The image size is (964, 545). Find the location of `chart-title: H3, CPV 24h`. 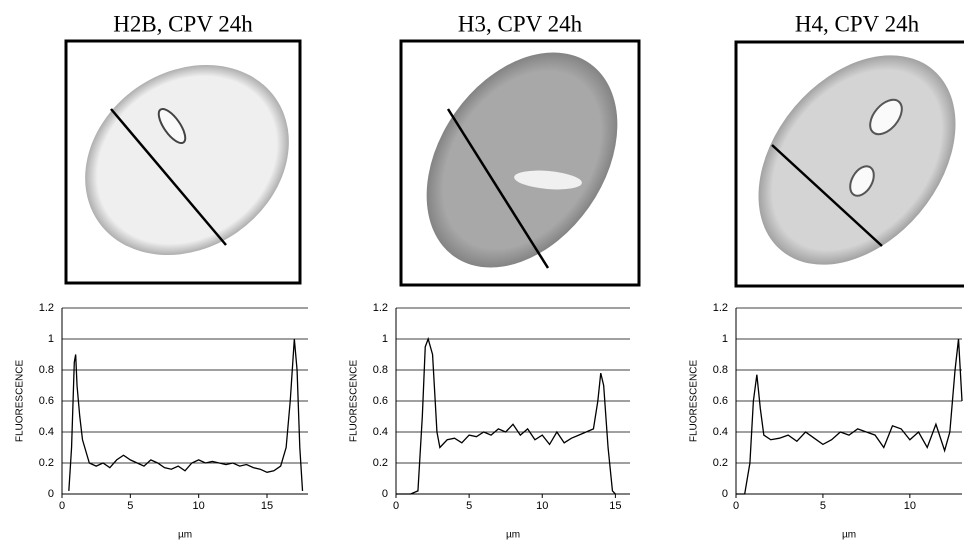

chart-title: H3, CPV 24h is located at coordinates (520, 23).